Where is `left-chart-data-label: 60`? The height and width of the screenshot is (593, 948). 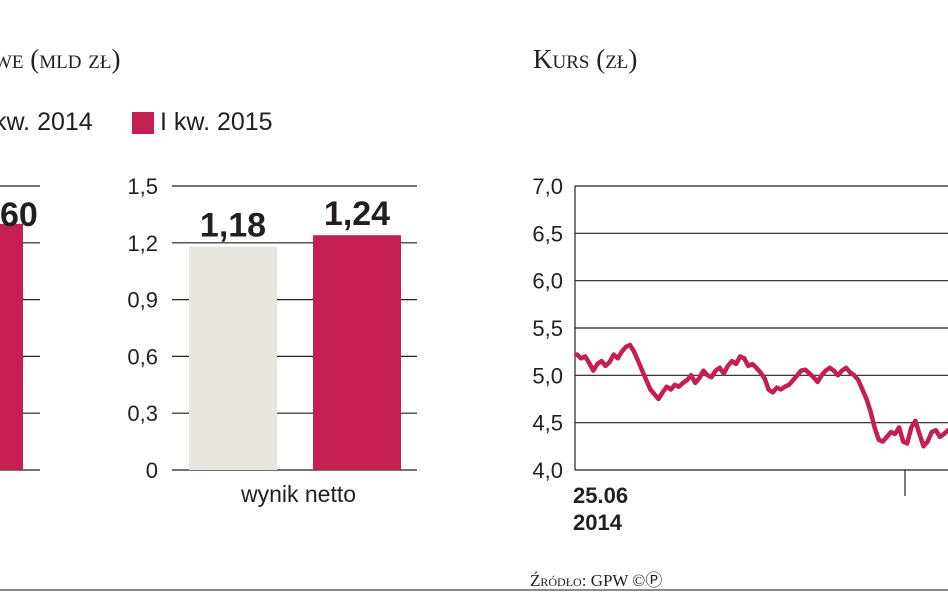 left-chart-data-label: 60 is located at coordinates (19, 215).